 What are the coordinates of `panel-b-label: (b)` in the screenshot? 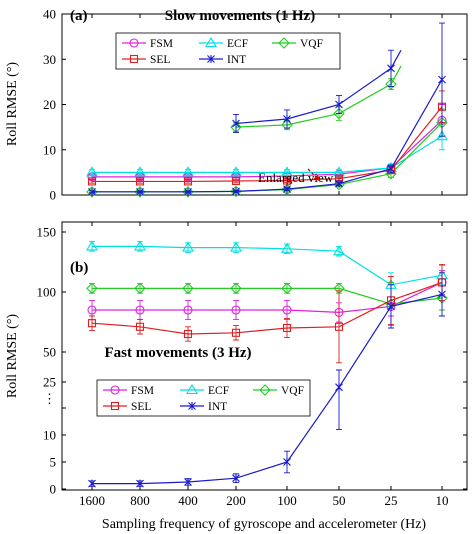 It's located at (79, 268).